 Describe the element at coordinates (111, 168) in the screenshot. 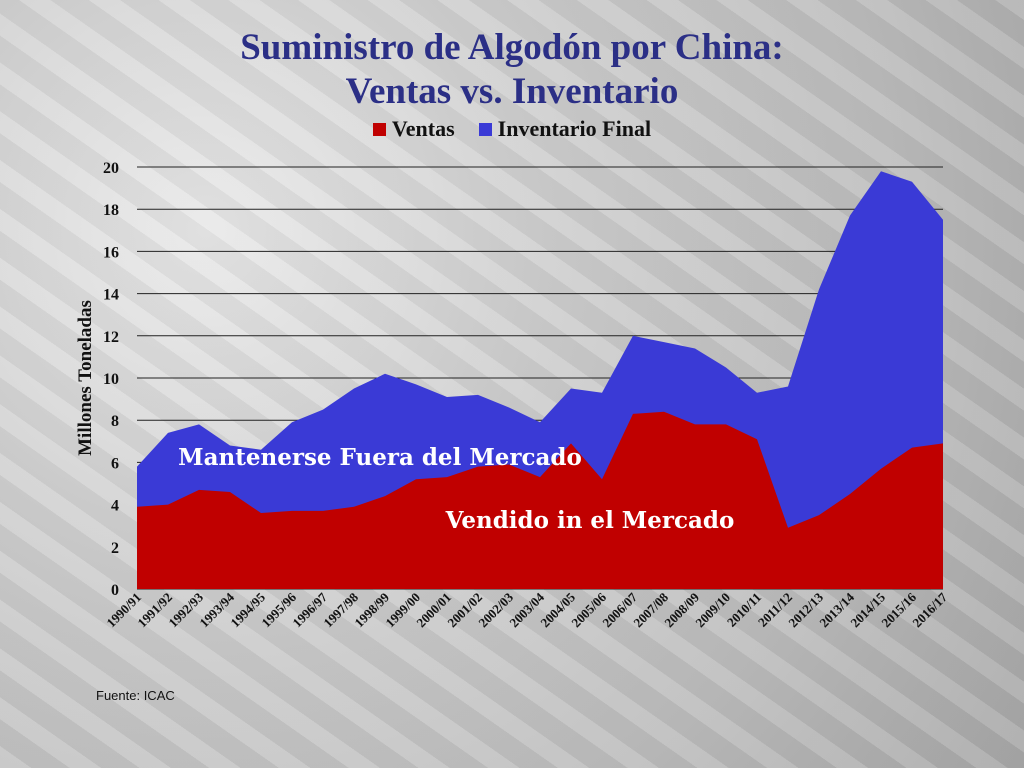

I see `y-tick-label: 20` at that location.